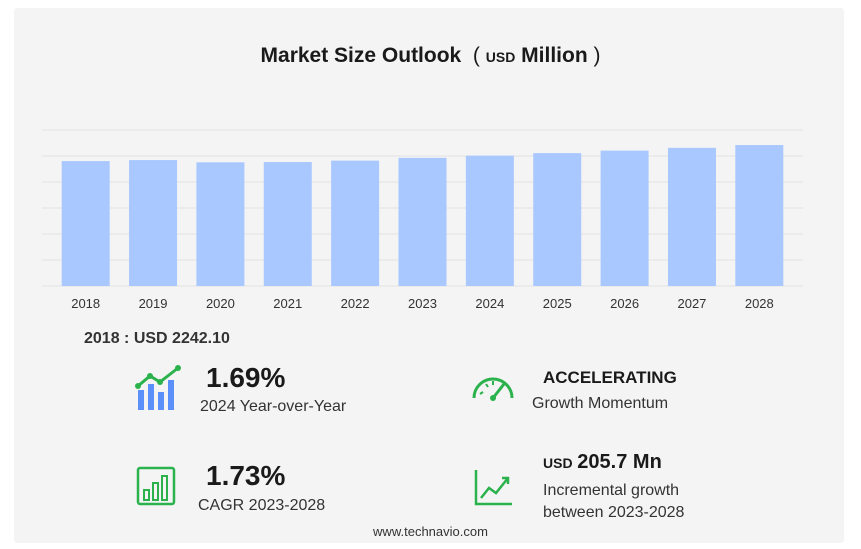  I want to click on x-tick-label-2026: 2026, so click(624, 303).